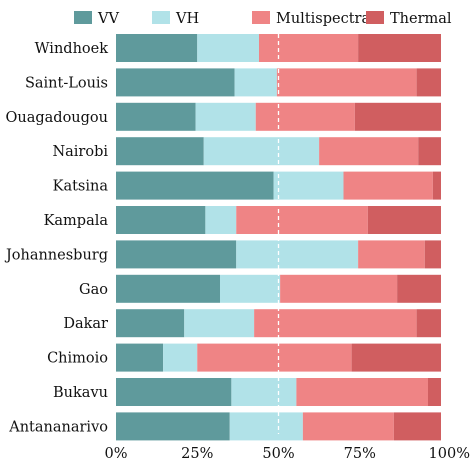  I want to click on bar-windhoek-vv, so click(157, 48).